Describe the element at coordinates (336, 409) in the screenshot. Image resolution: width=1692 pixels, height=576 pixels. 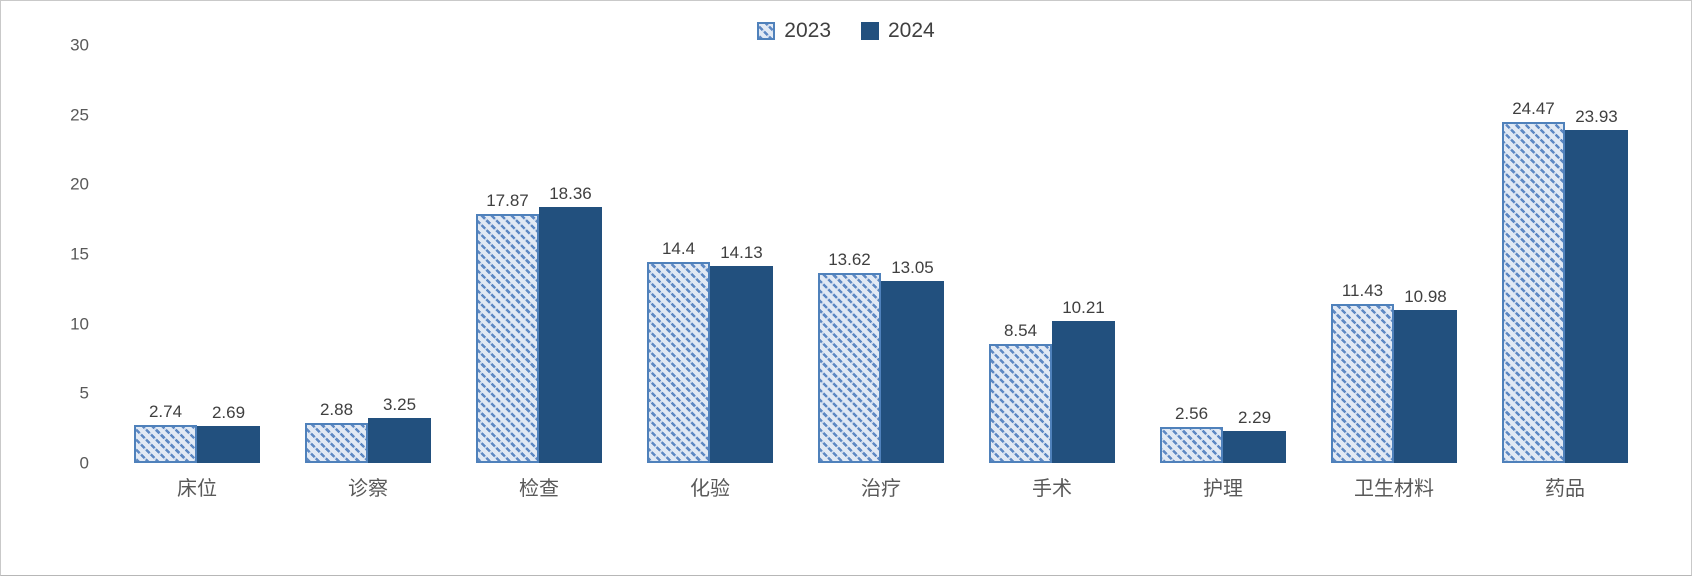
I see `value-label: 2.88` at that location.